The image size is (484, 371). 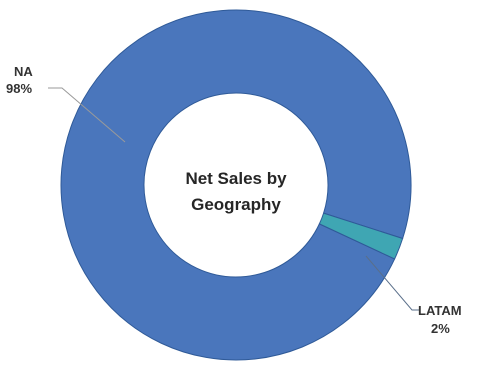 I want to click on leader-line-na, so click(x=87, y=115).